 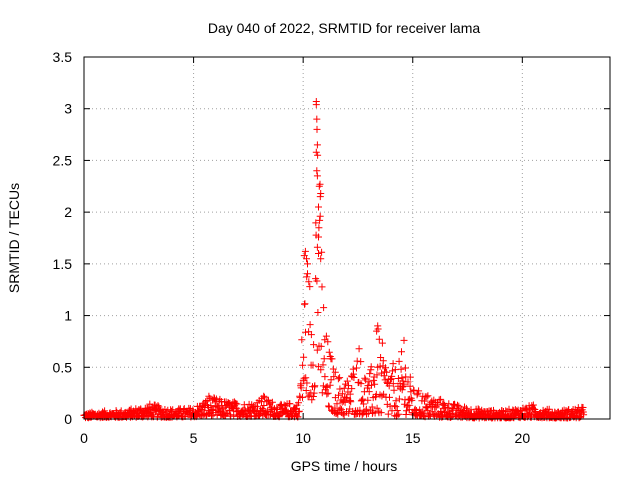 What do you see at coordinates (68, 109) in the screenshot?
I see `y-tick-label: 3` at bounding box center [68, 109].